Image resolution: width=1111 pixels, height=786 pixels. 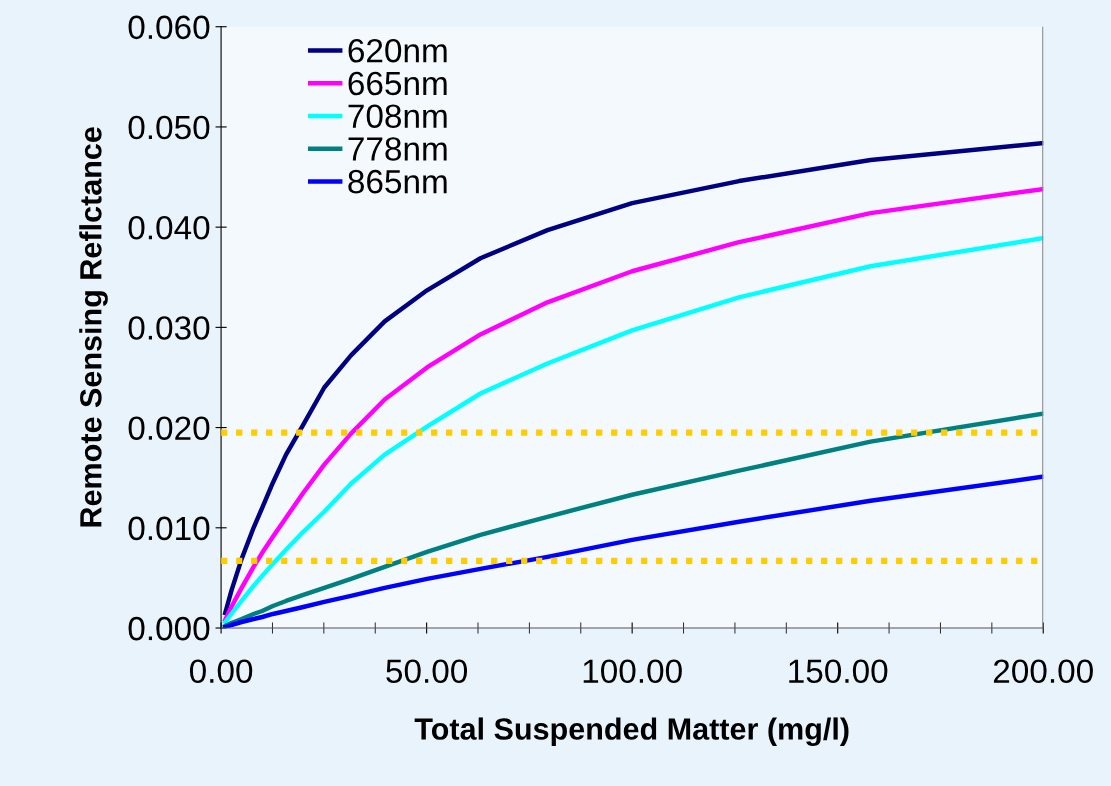 What do you see at coordinates (93, 327) in the screenshot?
I see `y-axis-title: Remote Sensing Reflctance` at bounding box center [93, 327].